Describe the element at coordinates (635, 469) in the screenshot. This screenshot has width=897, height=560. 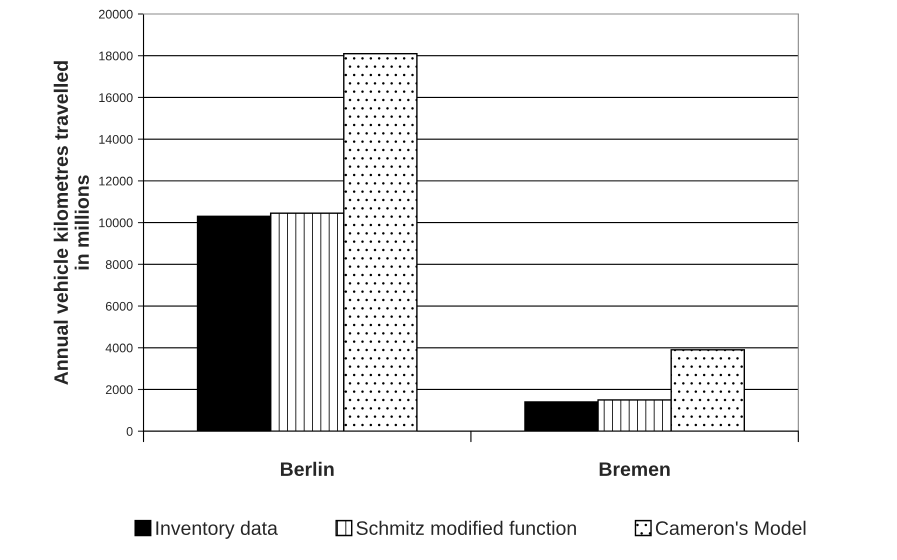
I see `x-tick-label: Bremen` at that location.